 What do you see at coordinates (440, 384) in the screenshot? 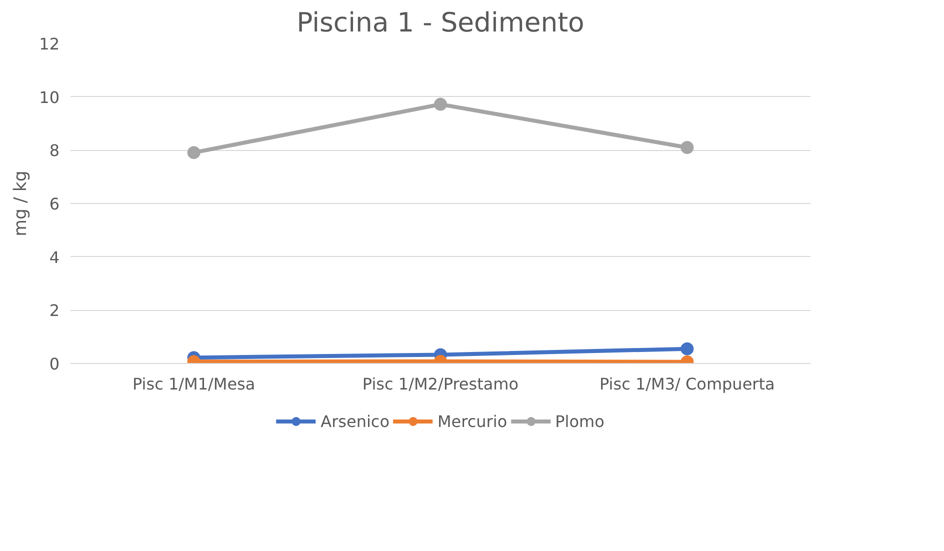
I see `x-tick-label: Pisc 1/M2/Prestamo` at bounding box center [440, 384].